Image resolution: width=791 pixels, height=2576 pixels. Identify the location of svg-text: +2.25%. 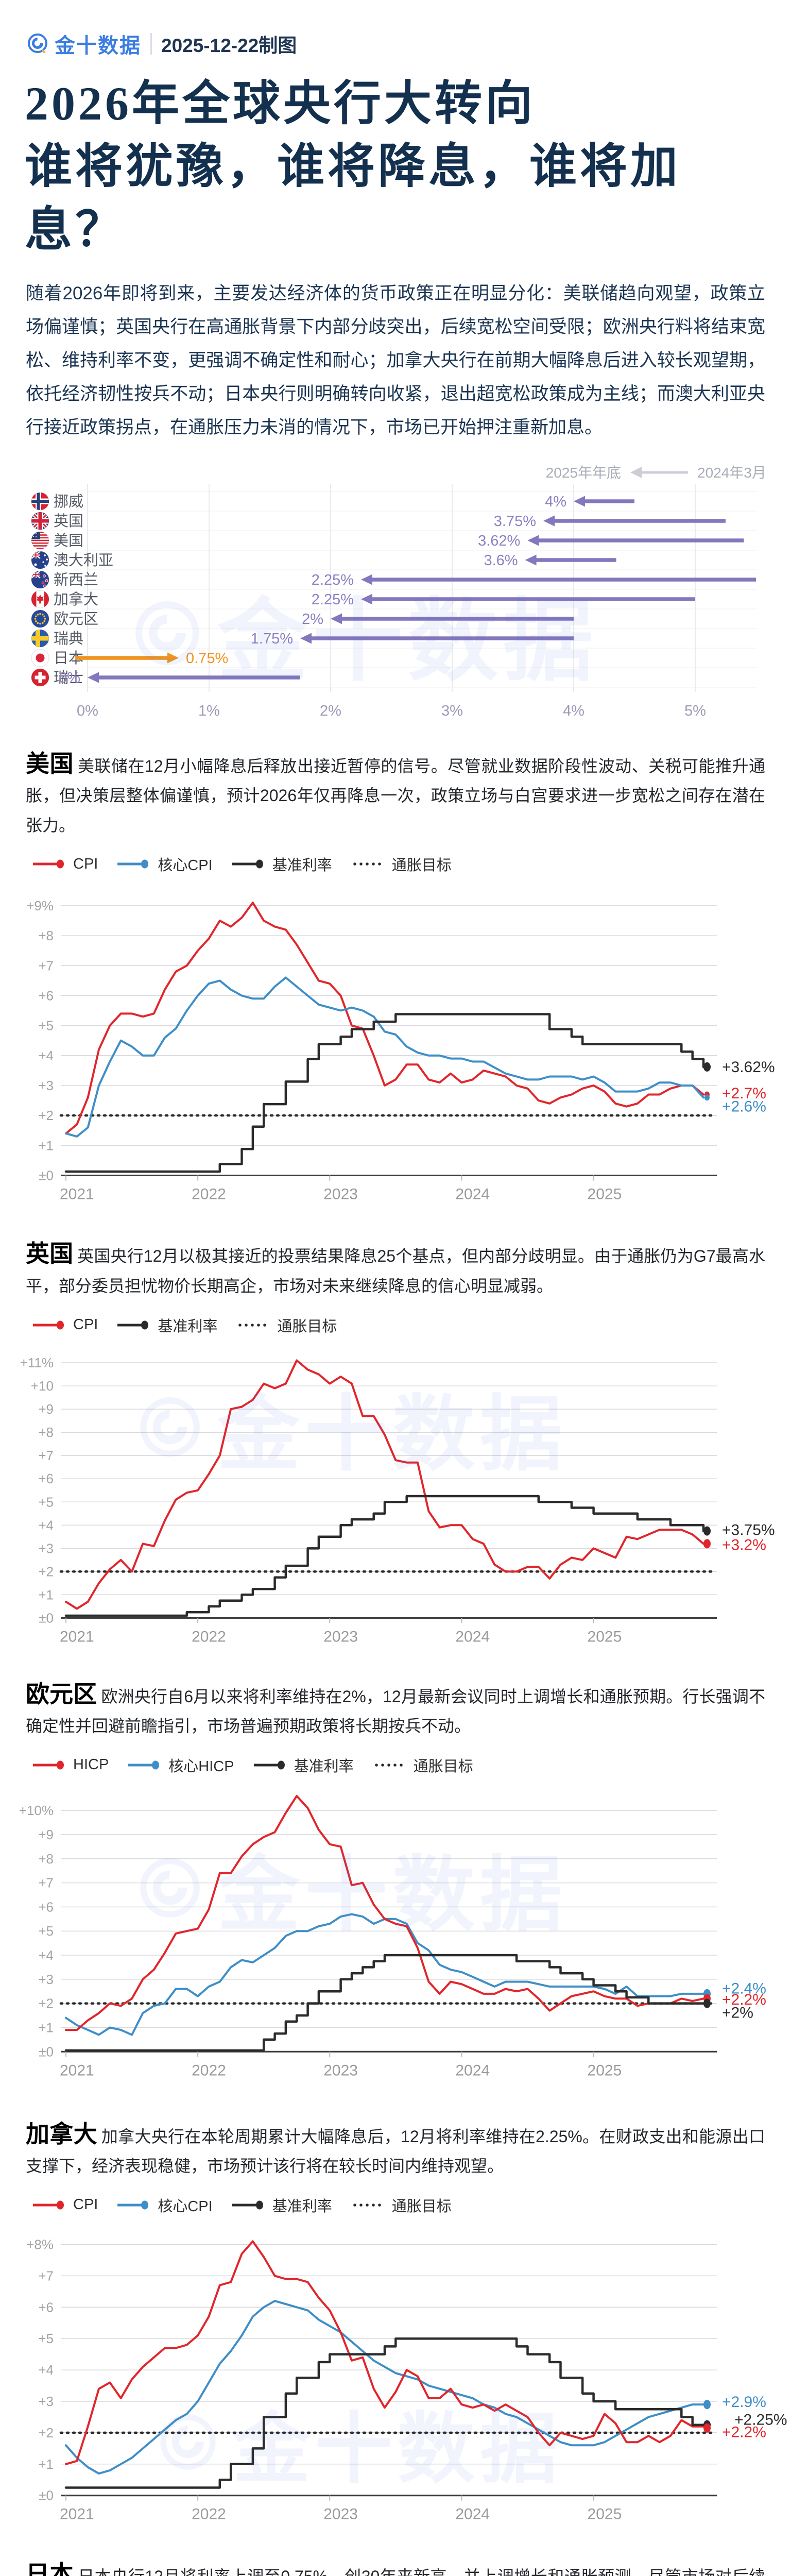
(760, 2419).